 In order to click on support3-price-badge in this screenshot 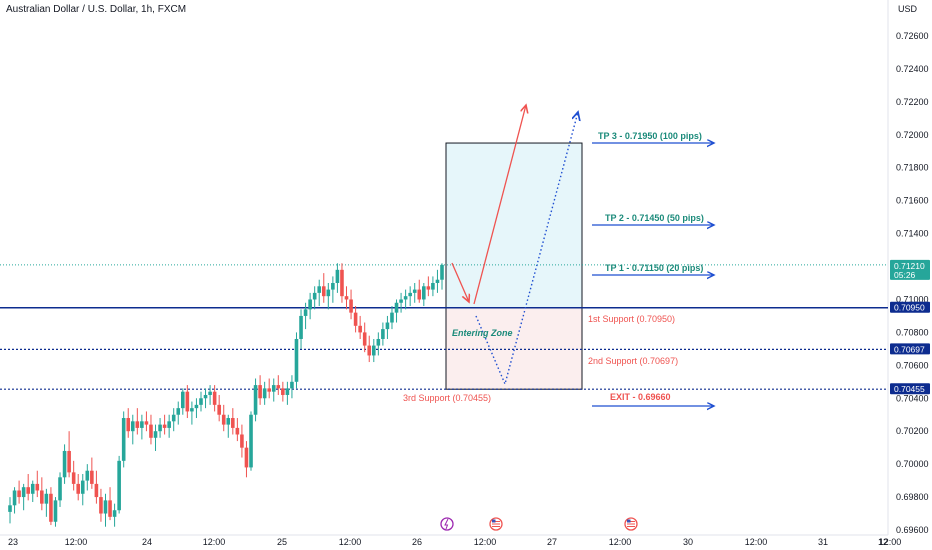, I will do `click(910, 389)`.